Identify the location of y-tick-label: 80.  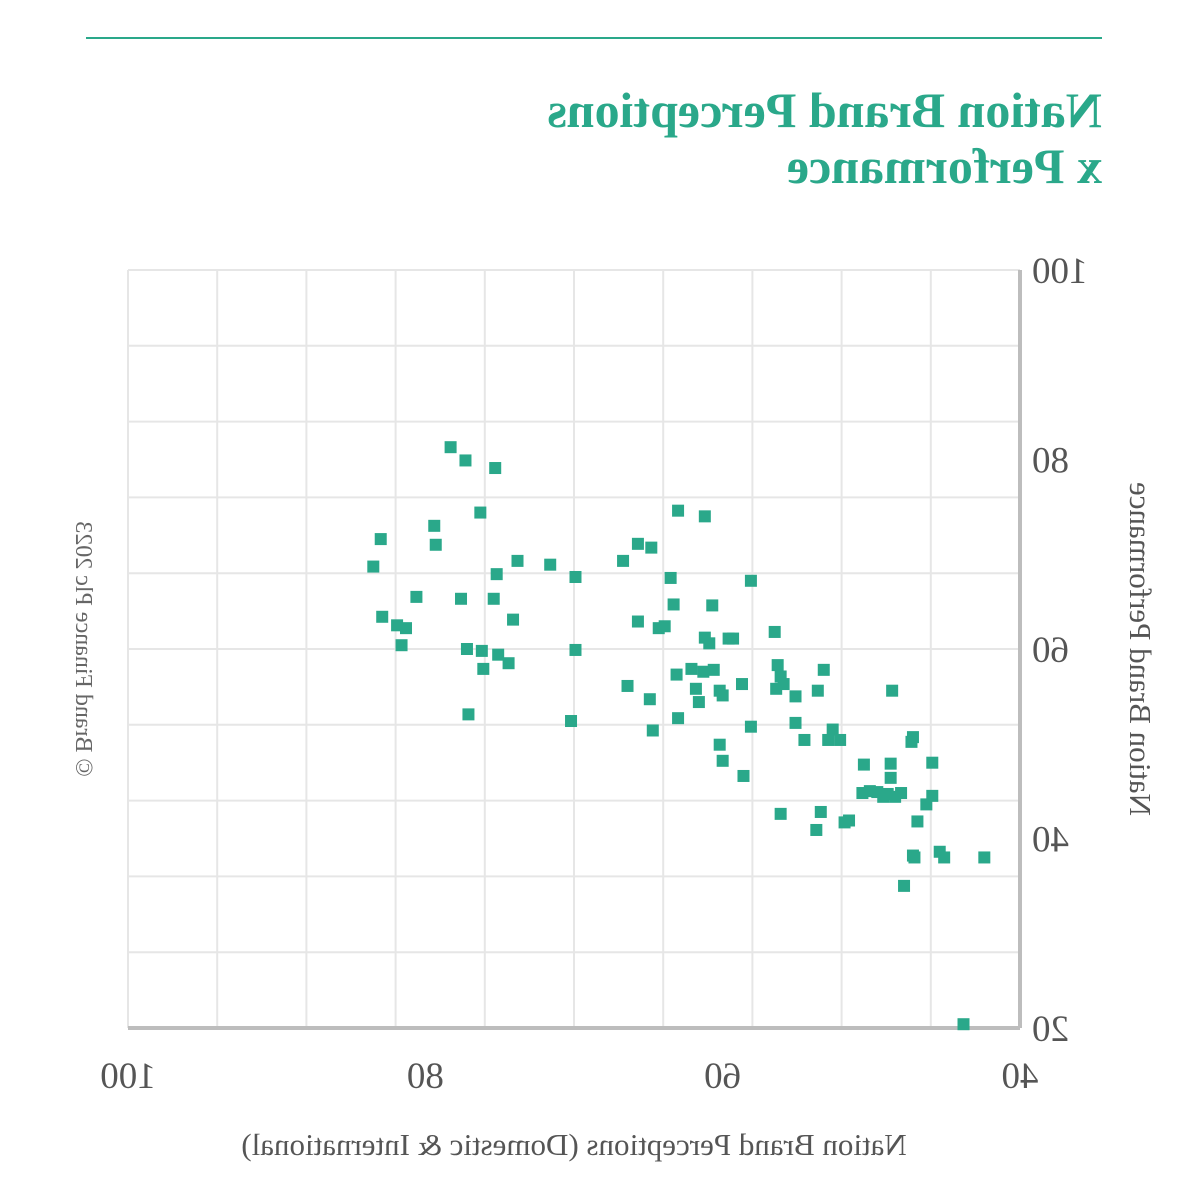
(1050, 461).